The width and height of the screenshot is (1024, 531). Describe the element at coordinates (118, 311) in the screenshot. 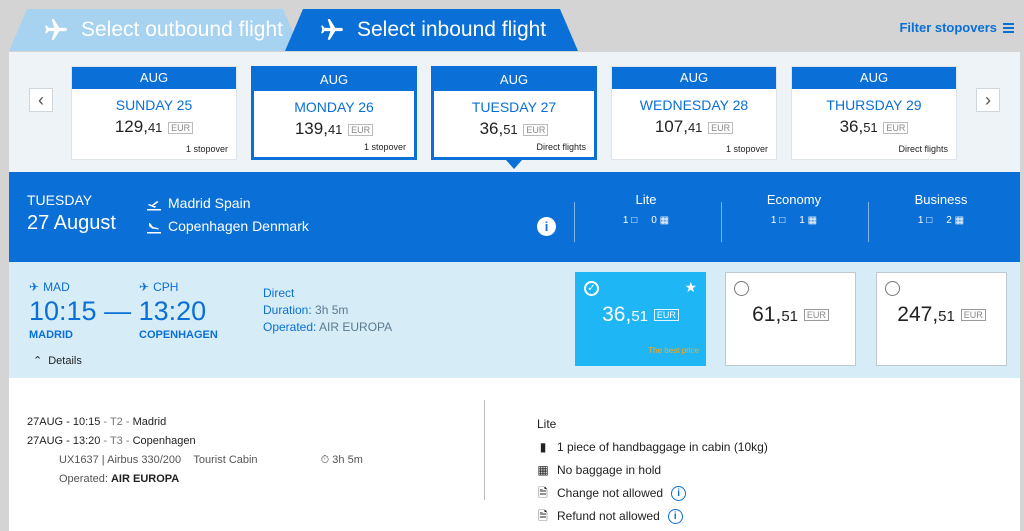

I see `flight-time-range: 10:15 — 13:20` at that location.